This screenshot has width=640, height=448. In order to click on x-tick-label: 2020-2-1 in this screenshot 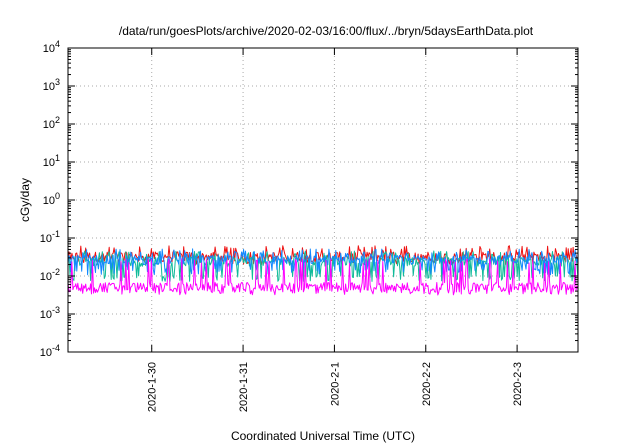, I will do `click(335, 384)`.